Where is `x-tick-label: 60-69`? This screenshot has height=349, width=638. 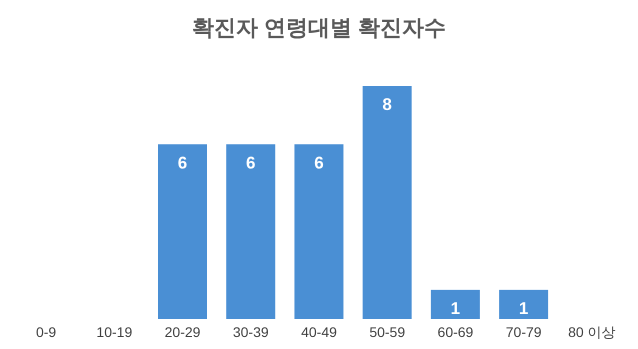 x-tick-label: 60-69 is located at coordinates (456, 332).